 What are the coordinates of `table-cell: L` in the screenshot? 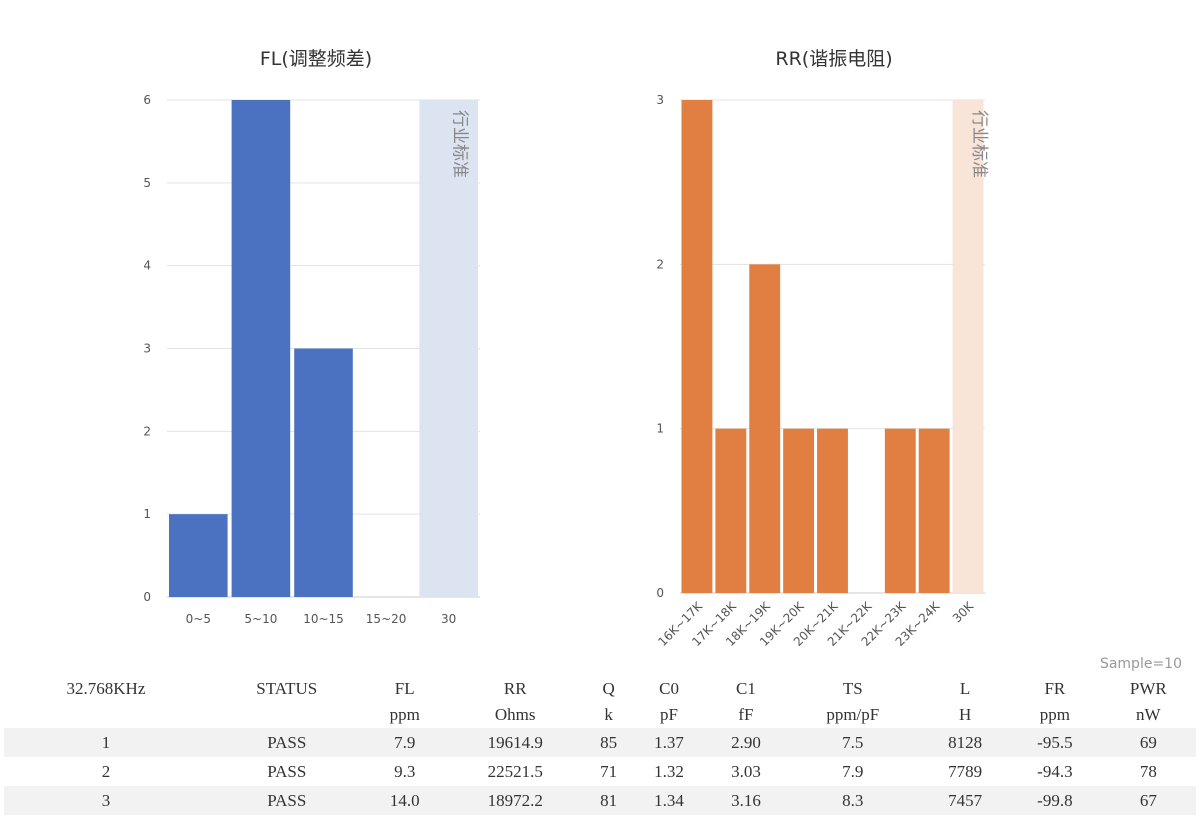 It's located at (965, 688).